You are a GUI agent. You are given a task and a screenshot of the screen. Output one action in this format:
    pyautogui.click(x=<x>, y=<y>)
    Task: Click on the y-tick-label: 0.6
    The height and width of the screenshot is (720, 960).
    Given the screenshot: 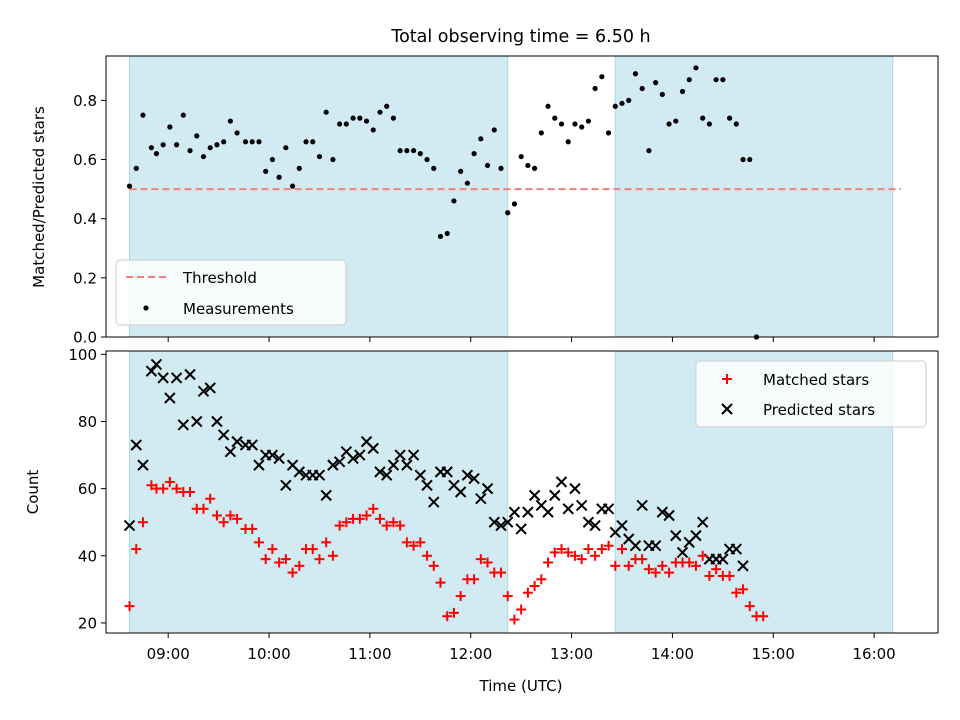 What is the action you would take?
    pyautogui.click(x=85, y=160)
    